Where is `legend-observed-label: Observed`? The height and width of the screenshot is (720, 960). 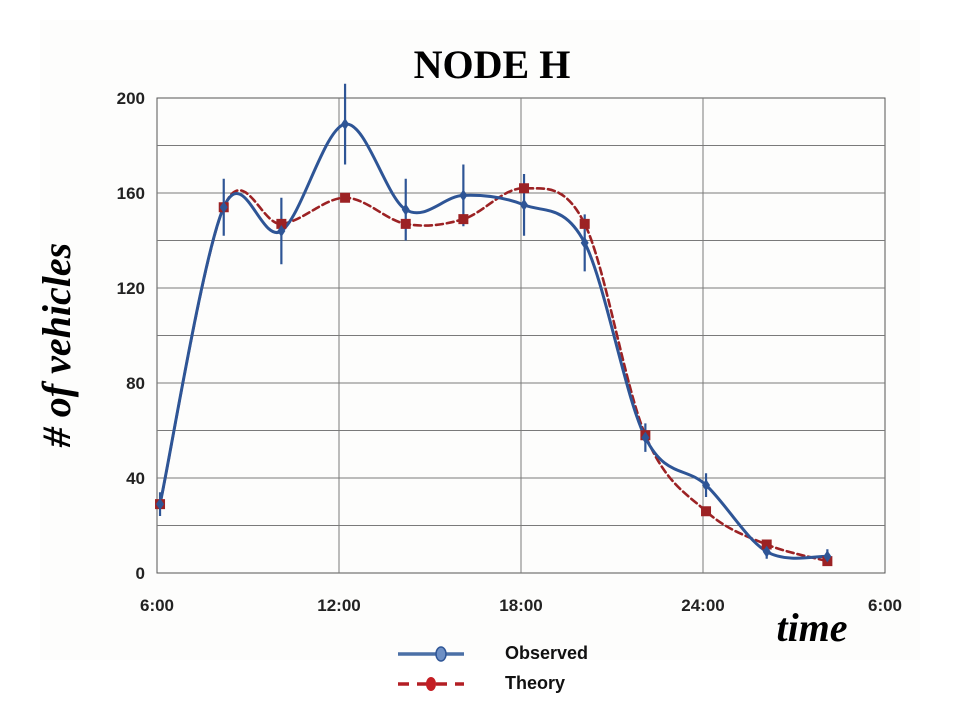
legend-observed-label: Observed is located at coordinates (546, 653).